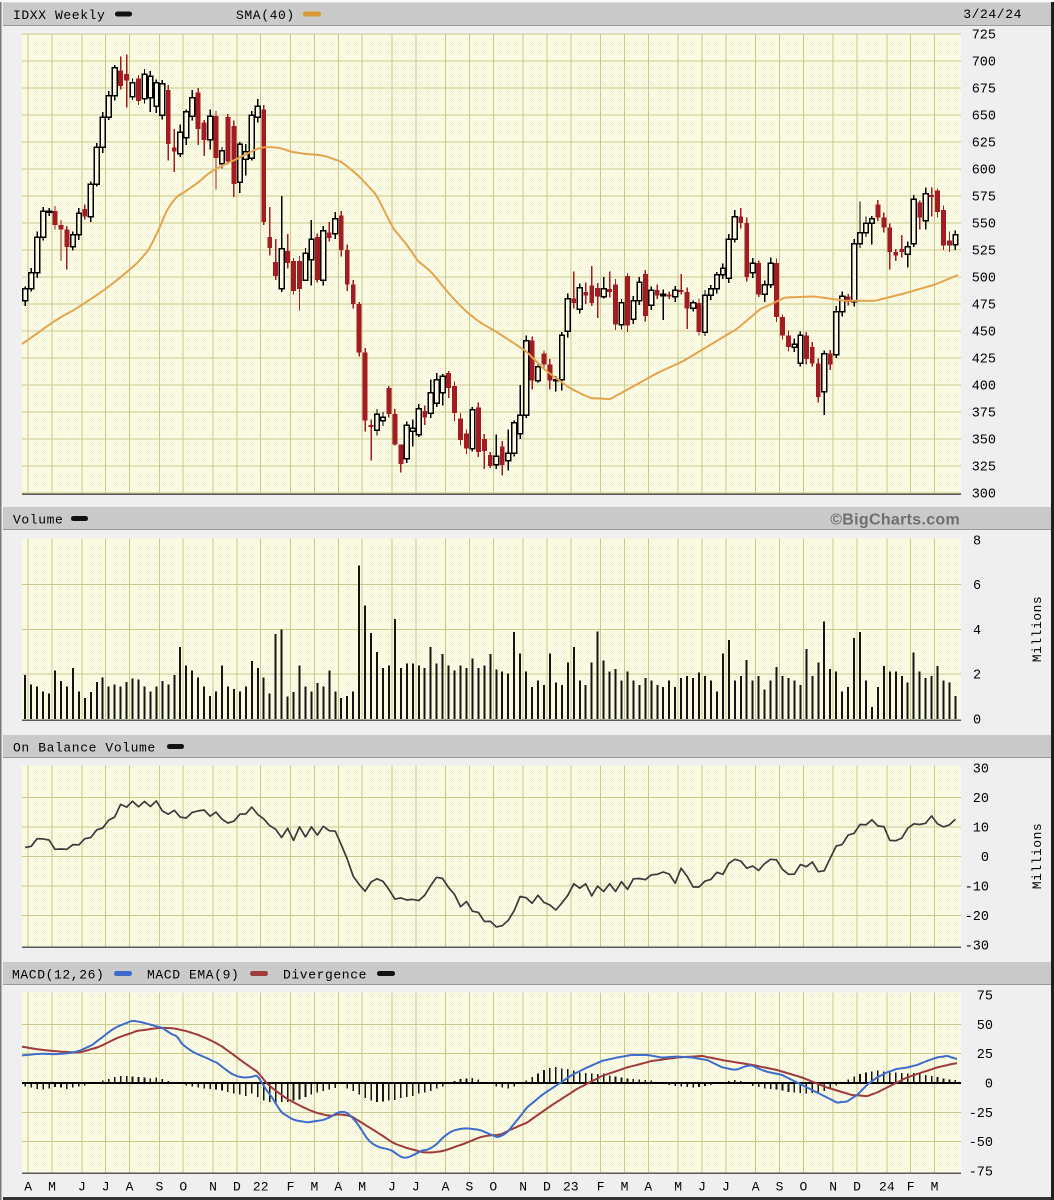  Describe the element at coordinates (985, 997) in the screenshot. I see `svg-text: 75` at that location.